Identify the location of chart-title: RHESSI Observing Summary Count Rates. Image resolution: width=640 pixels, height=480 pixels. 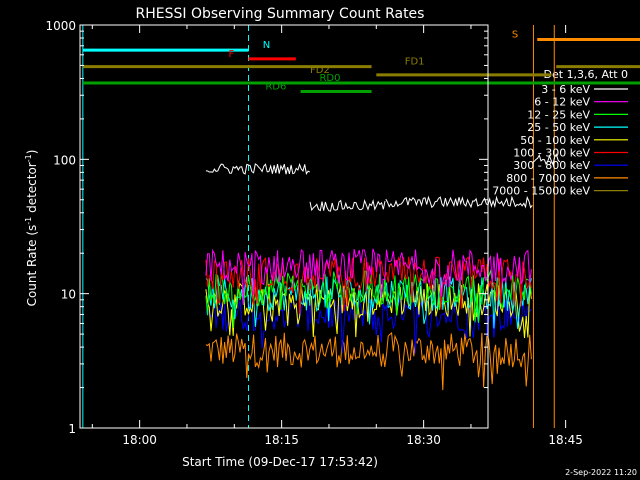
(280, 14).